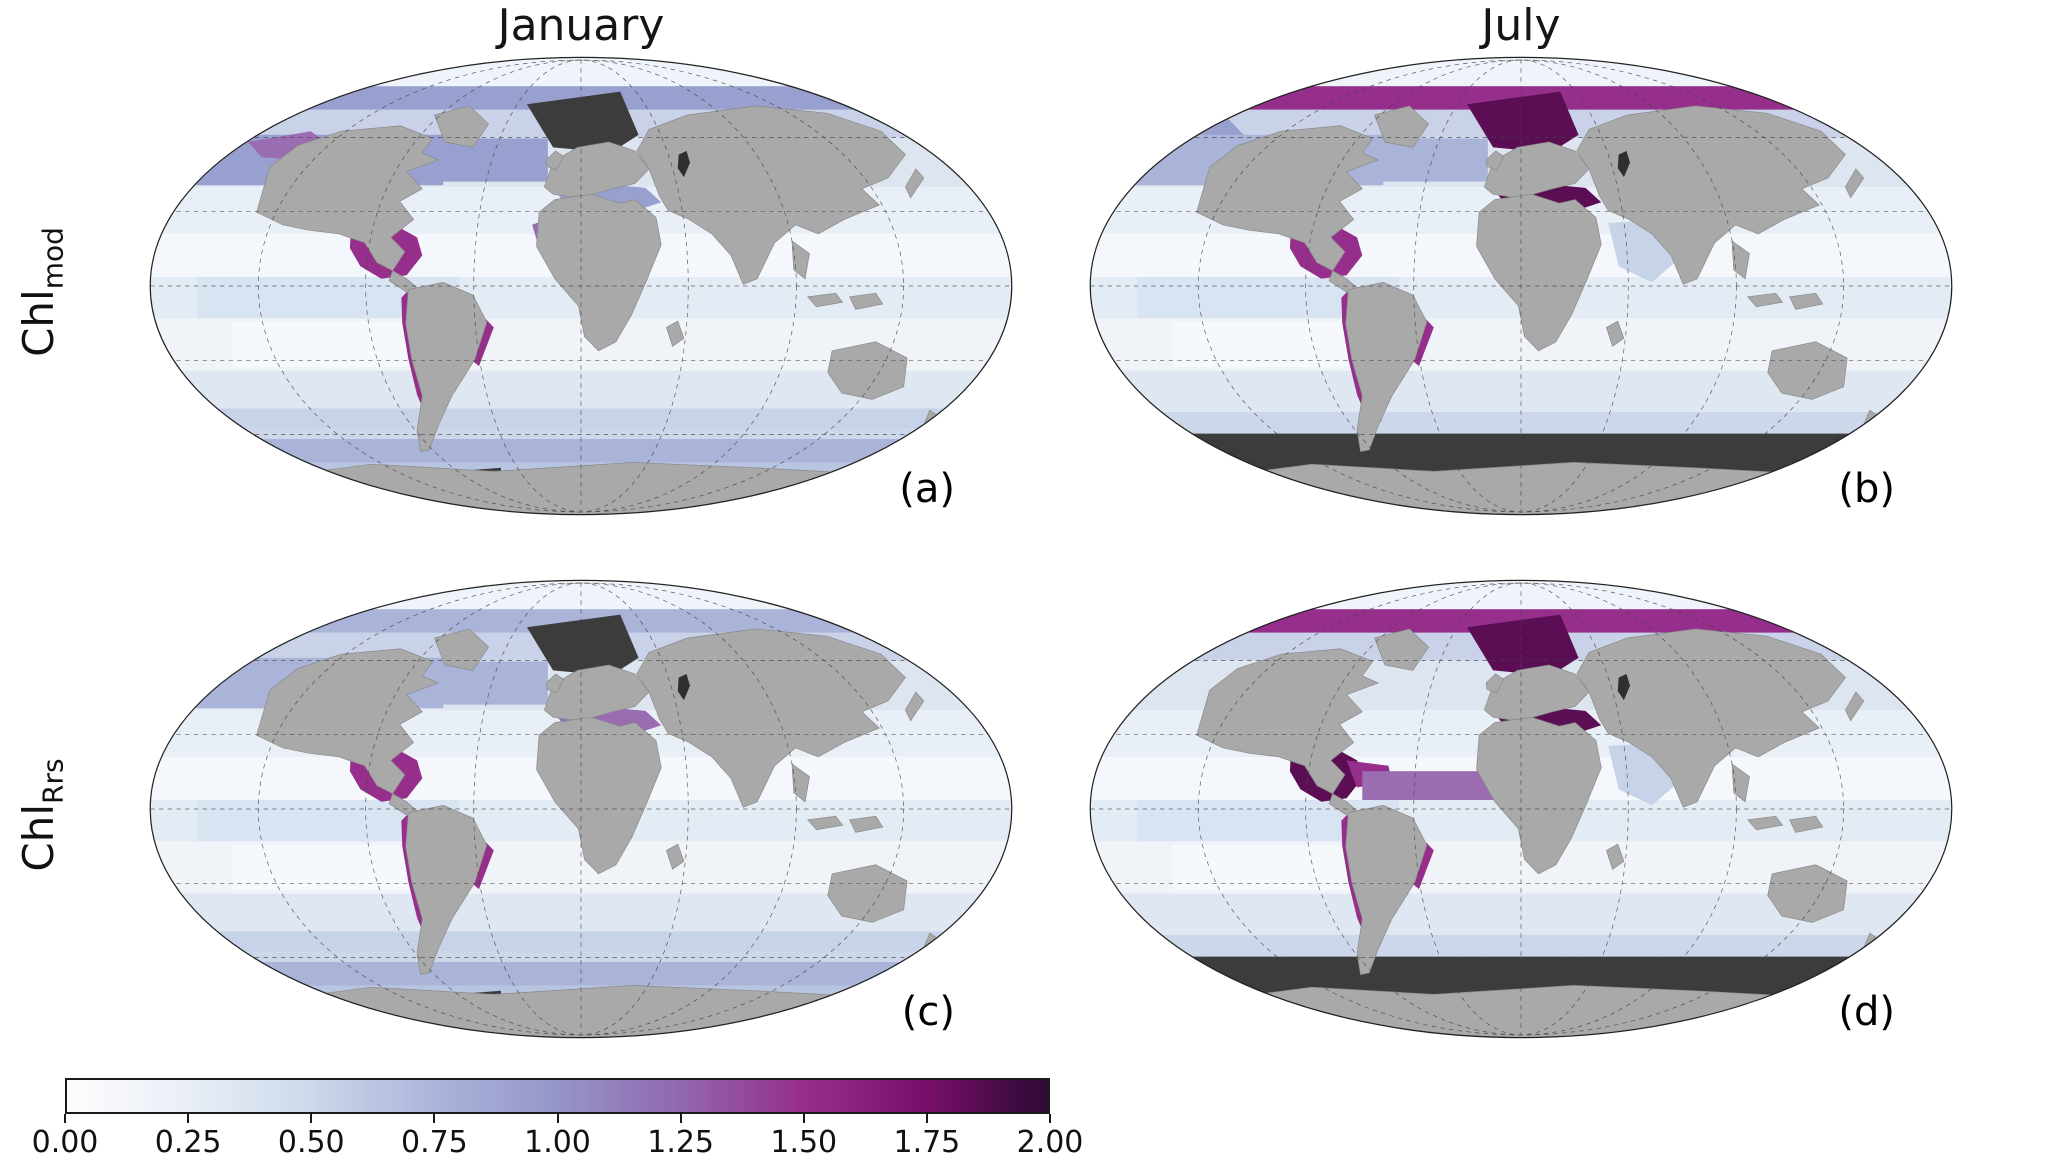  I want to click on panel-label-d: (d), so click(1866, 1012).